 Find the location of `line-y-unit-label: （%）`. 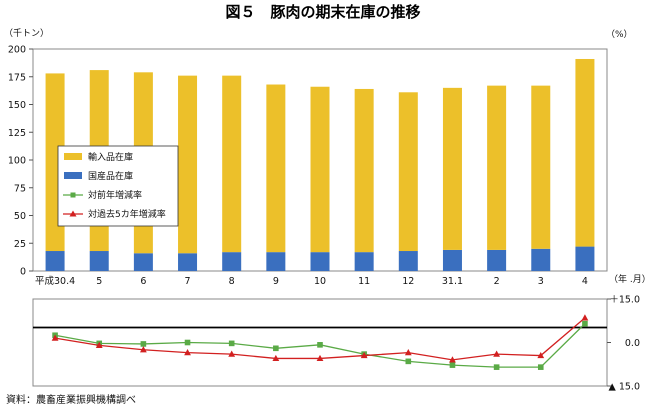

line-y-unit-label: （%） is located at coordinates (619, 34).